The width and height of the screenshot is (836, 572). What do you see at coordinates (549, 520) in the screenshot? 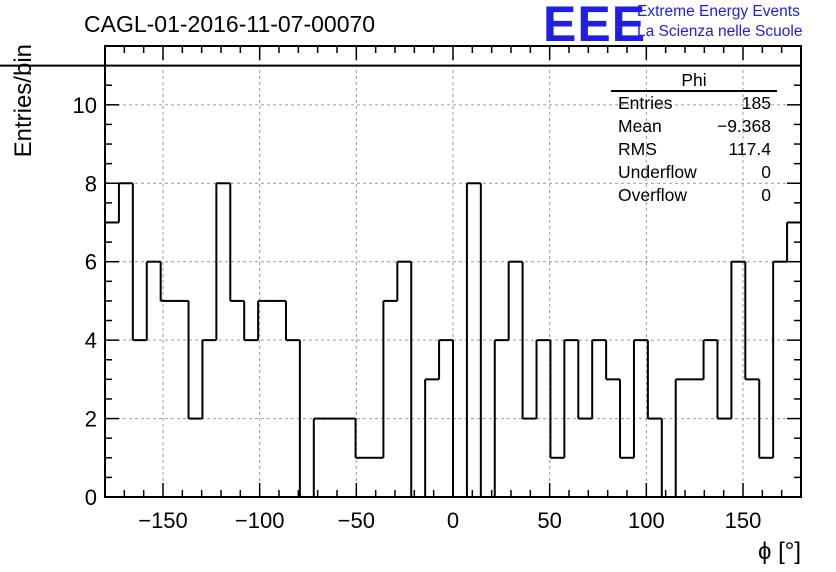
I see `x-tick-label: 50` at bounding box center [549, 520].